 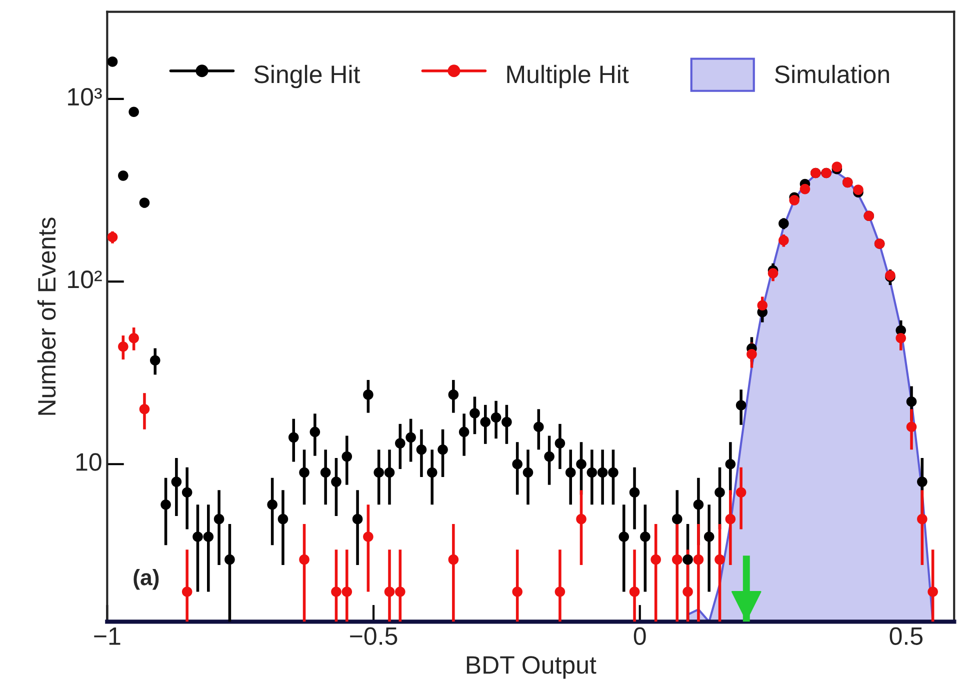 I want to click on legend-label: Simulation, so click(x=832, y=74).